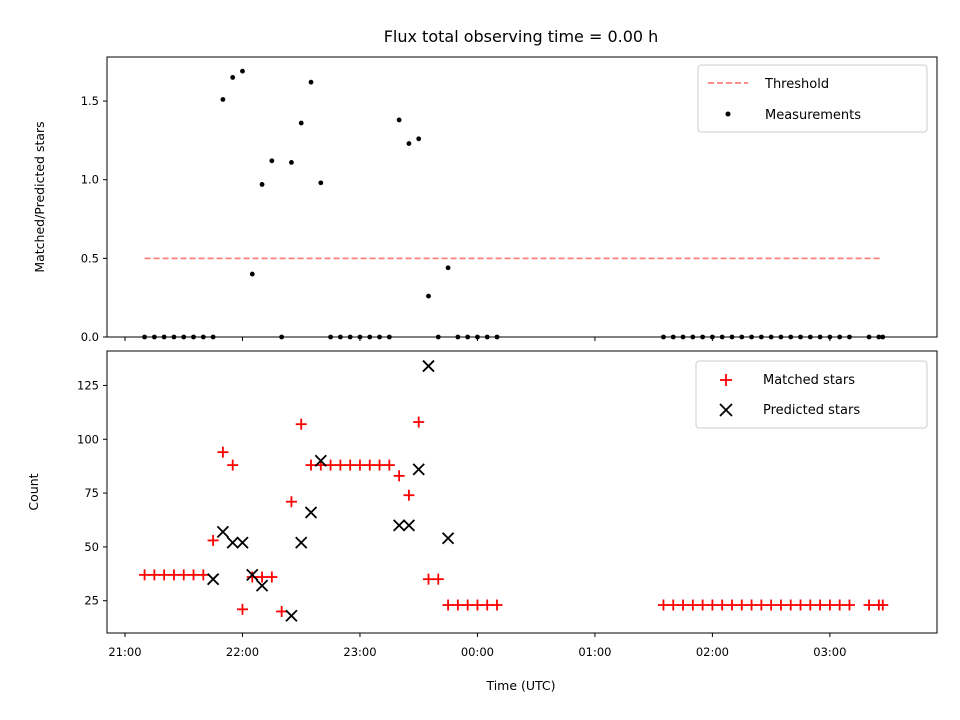 This screenshot has height=720, width=960. Describe the element at coordinates (477, 652) in the screenshot. I see `x-tick-label: 00:00` at that location.